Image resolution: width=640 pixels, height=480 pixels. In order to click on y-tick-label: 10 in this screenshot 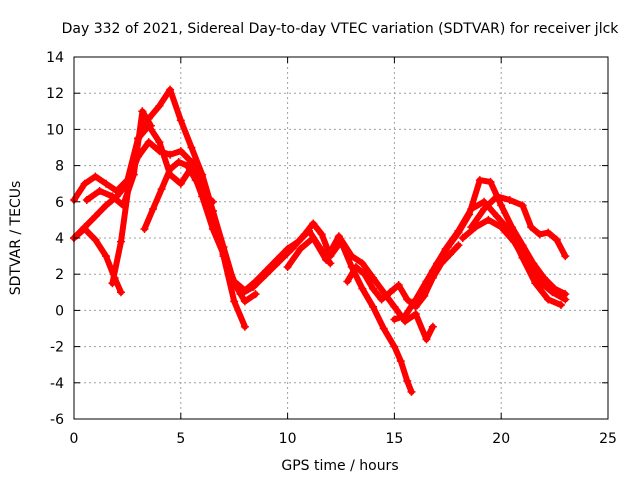, I will do `click(55, 130)`.